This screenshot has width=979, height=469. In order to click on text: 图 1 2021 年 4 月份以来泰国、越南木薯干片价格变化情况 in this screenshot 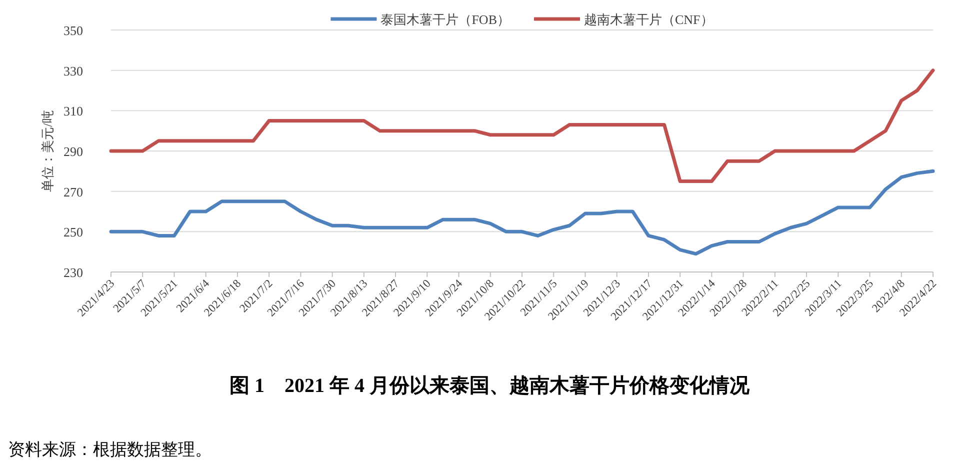, I will do `click(490, 385)`.